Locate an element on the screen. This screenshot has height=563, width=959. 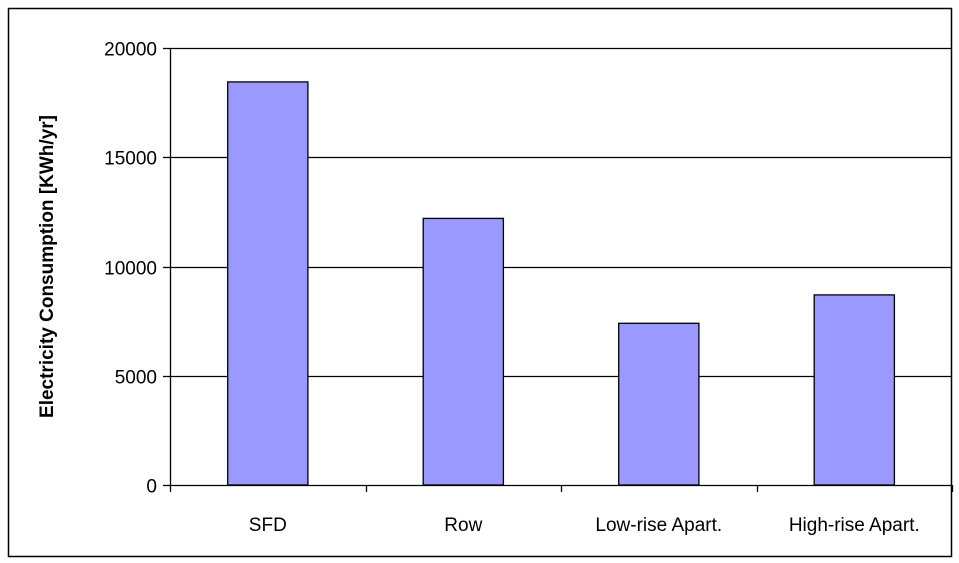
x-tick-label: High-rise Apart. is located at coordinates (854, 525).